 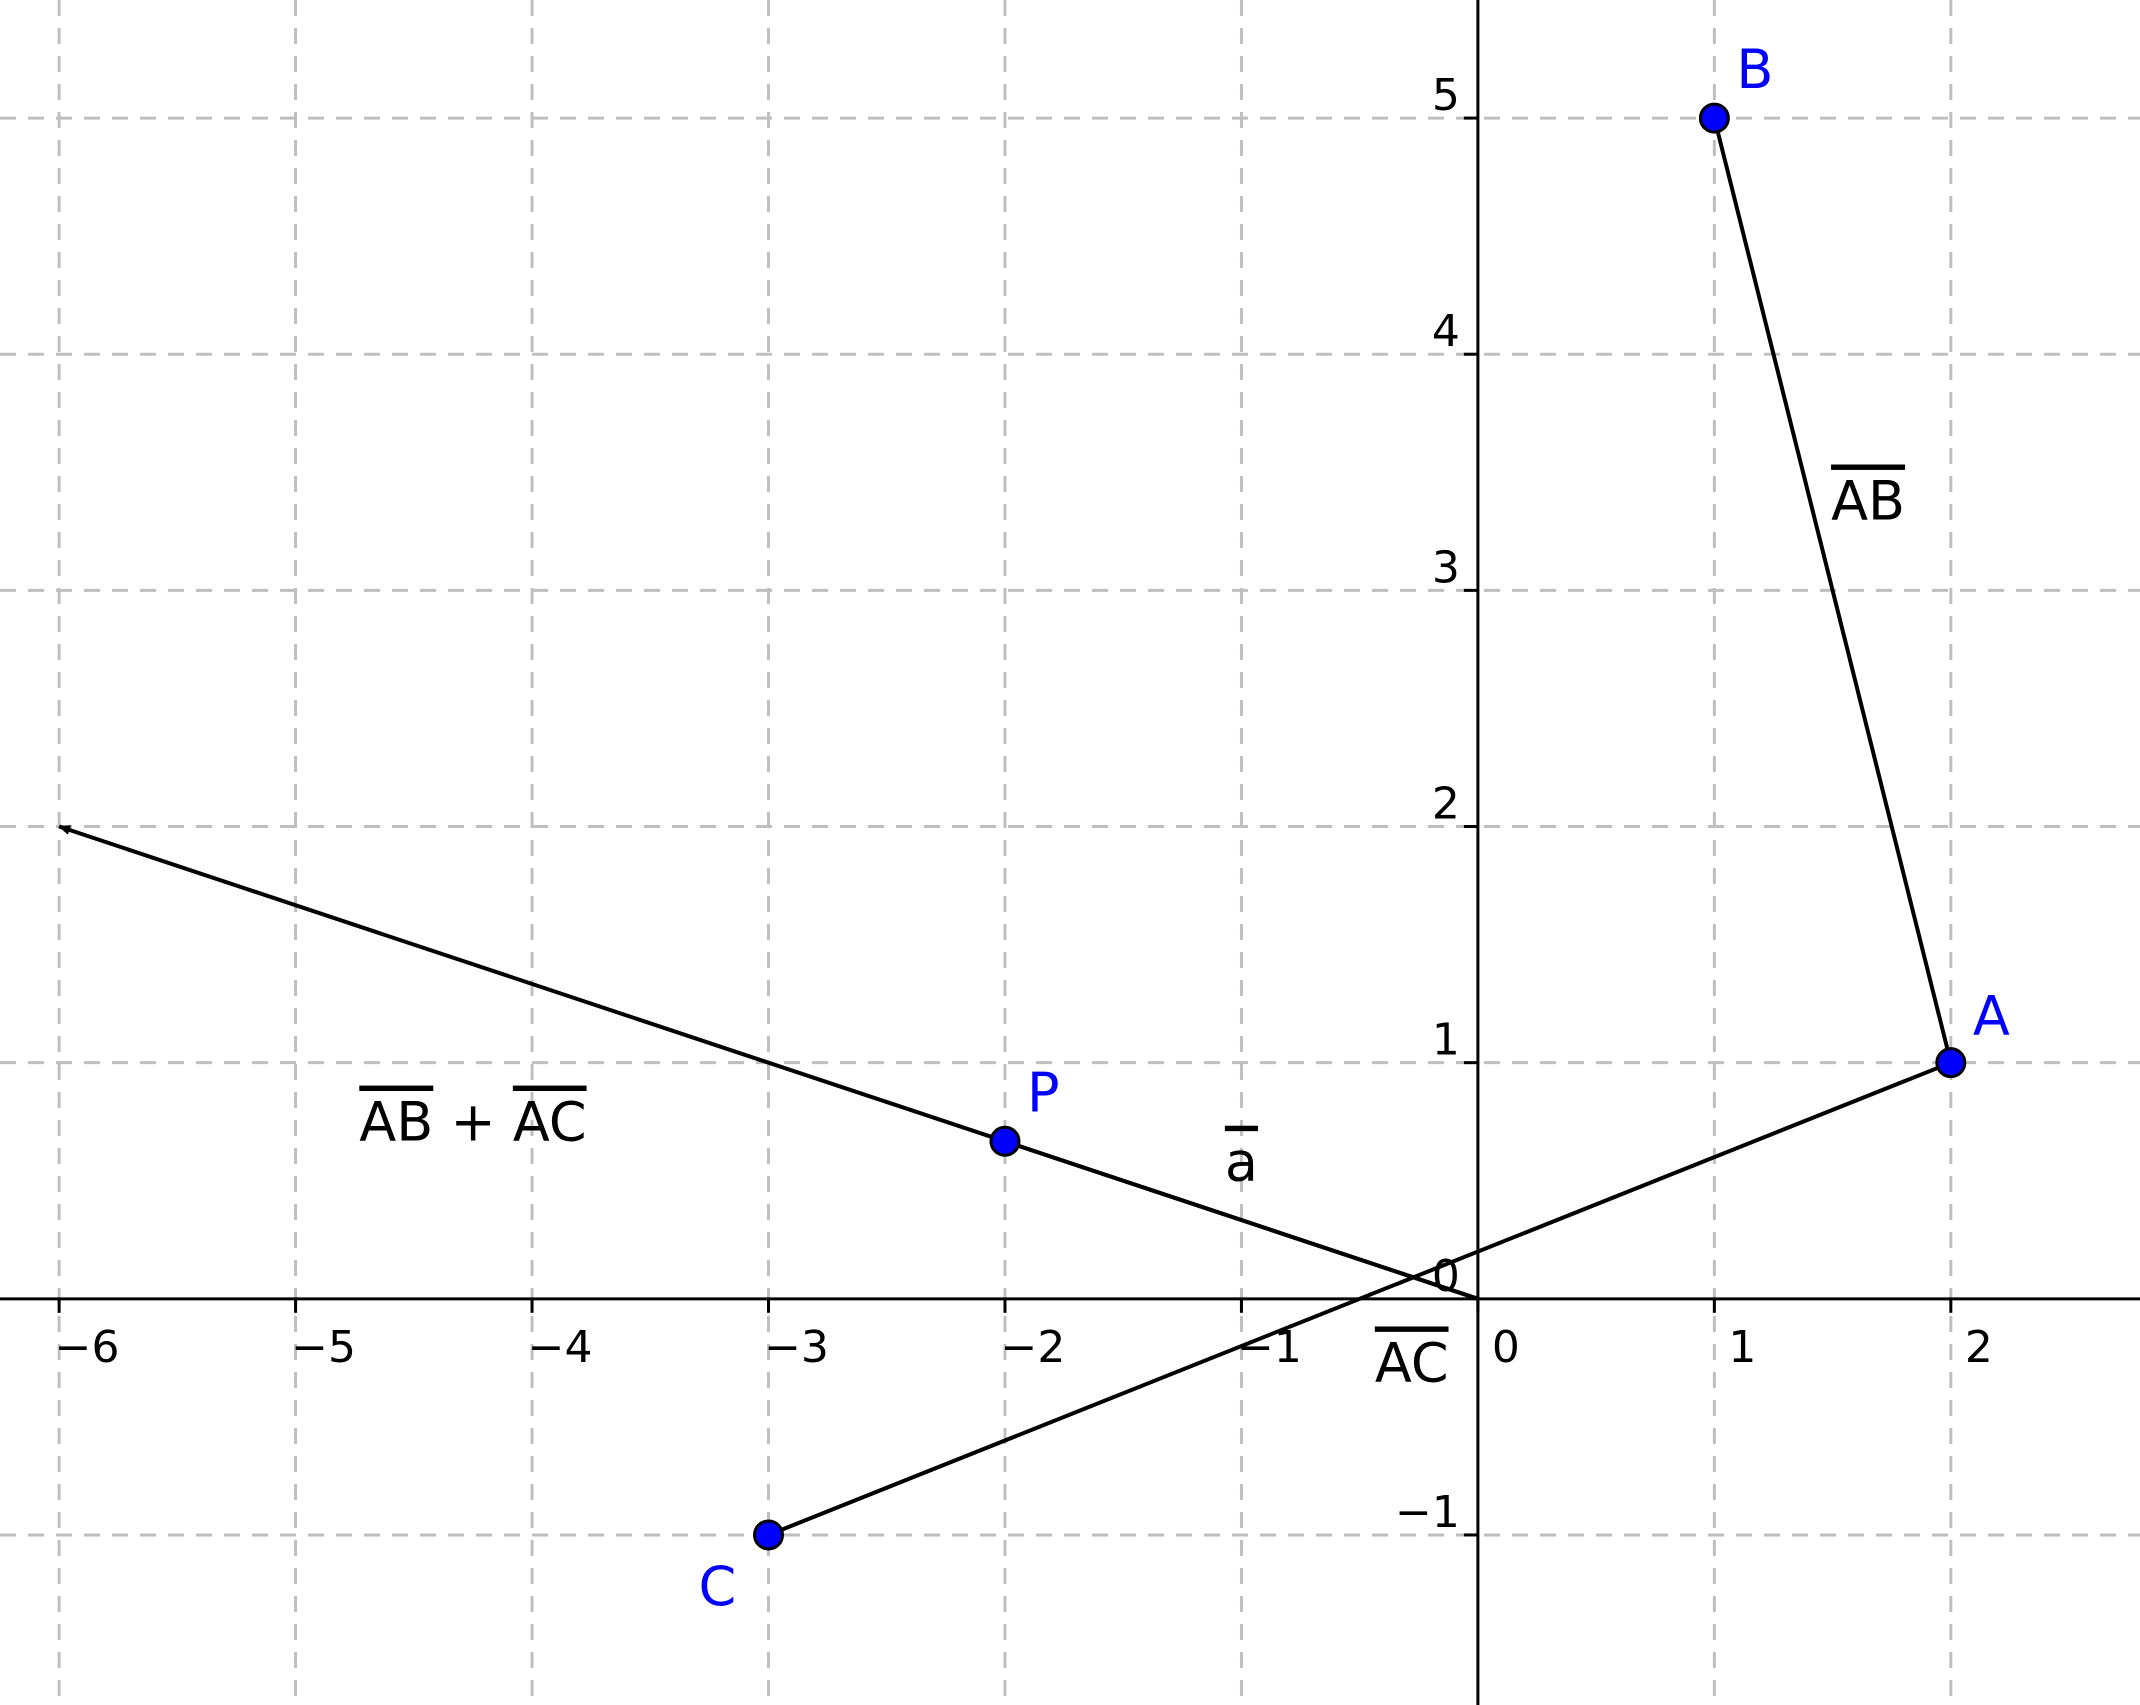 What do you see at coordinates (1446, 331) in the screenshot?
I see `y-tick-label: 4` at bounding box center [1446, 331].